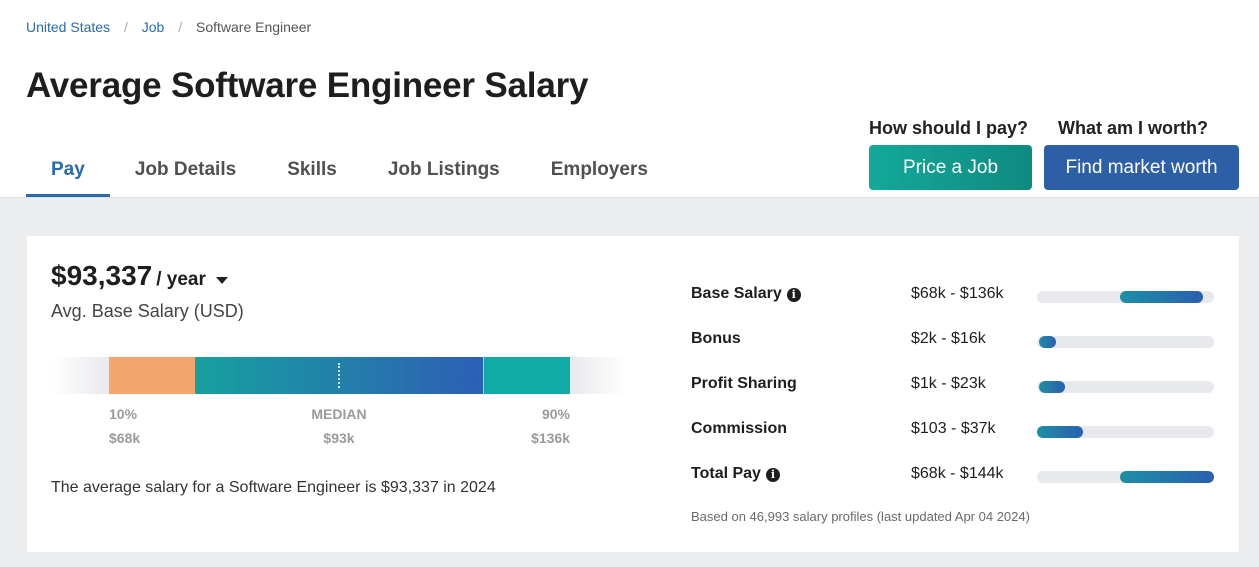  I want to click on tab-job-listings: Job Listings, so click(443, 169).